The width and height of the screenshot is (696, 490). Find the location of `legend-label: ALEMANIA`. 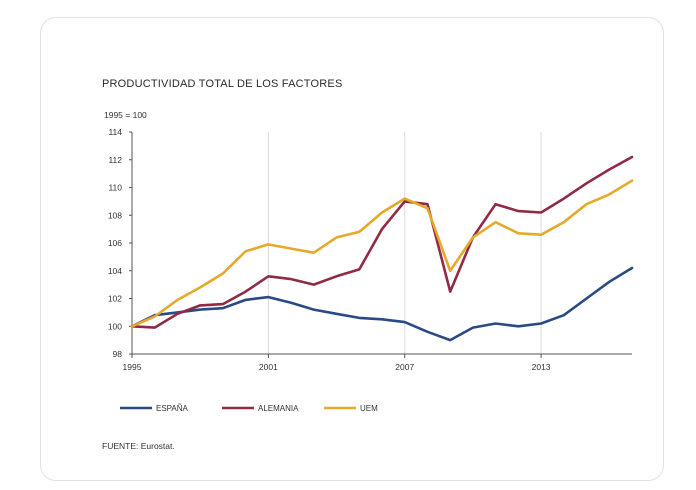

legend-label: ALEMANIA is located at coordinates (278, 408).